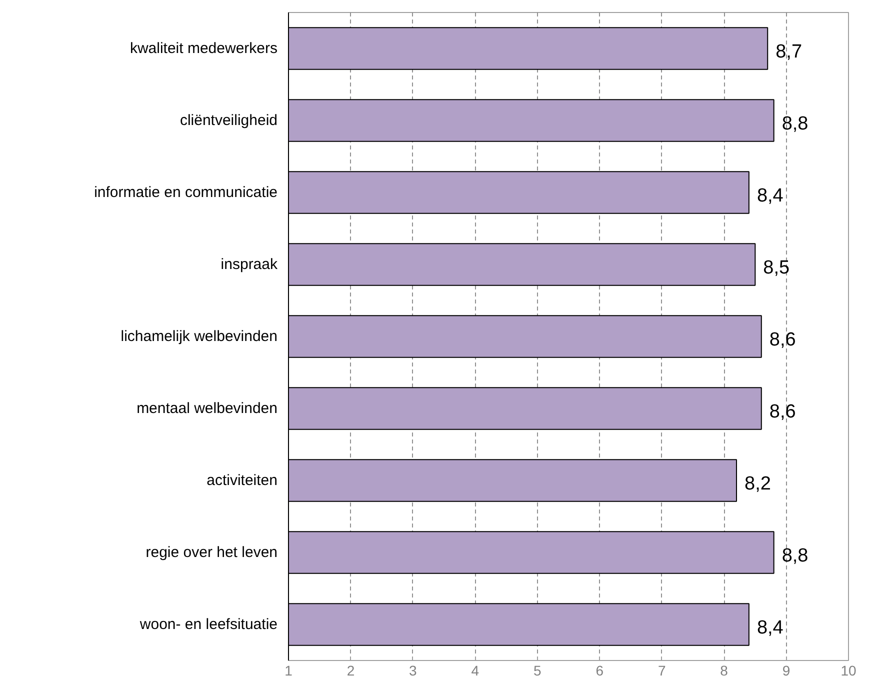  What do you see at coordinates (229, 120) in the screenshot?
I see `y-tick-label: cliëntveiligheid` at bounding box center [229, 120].